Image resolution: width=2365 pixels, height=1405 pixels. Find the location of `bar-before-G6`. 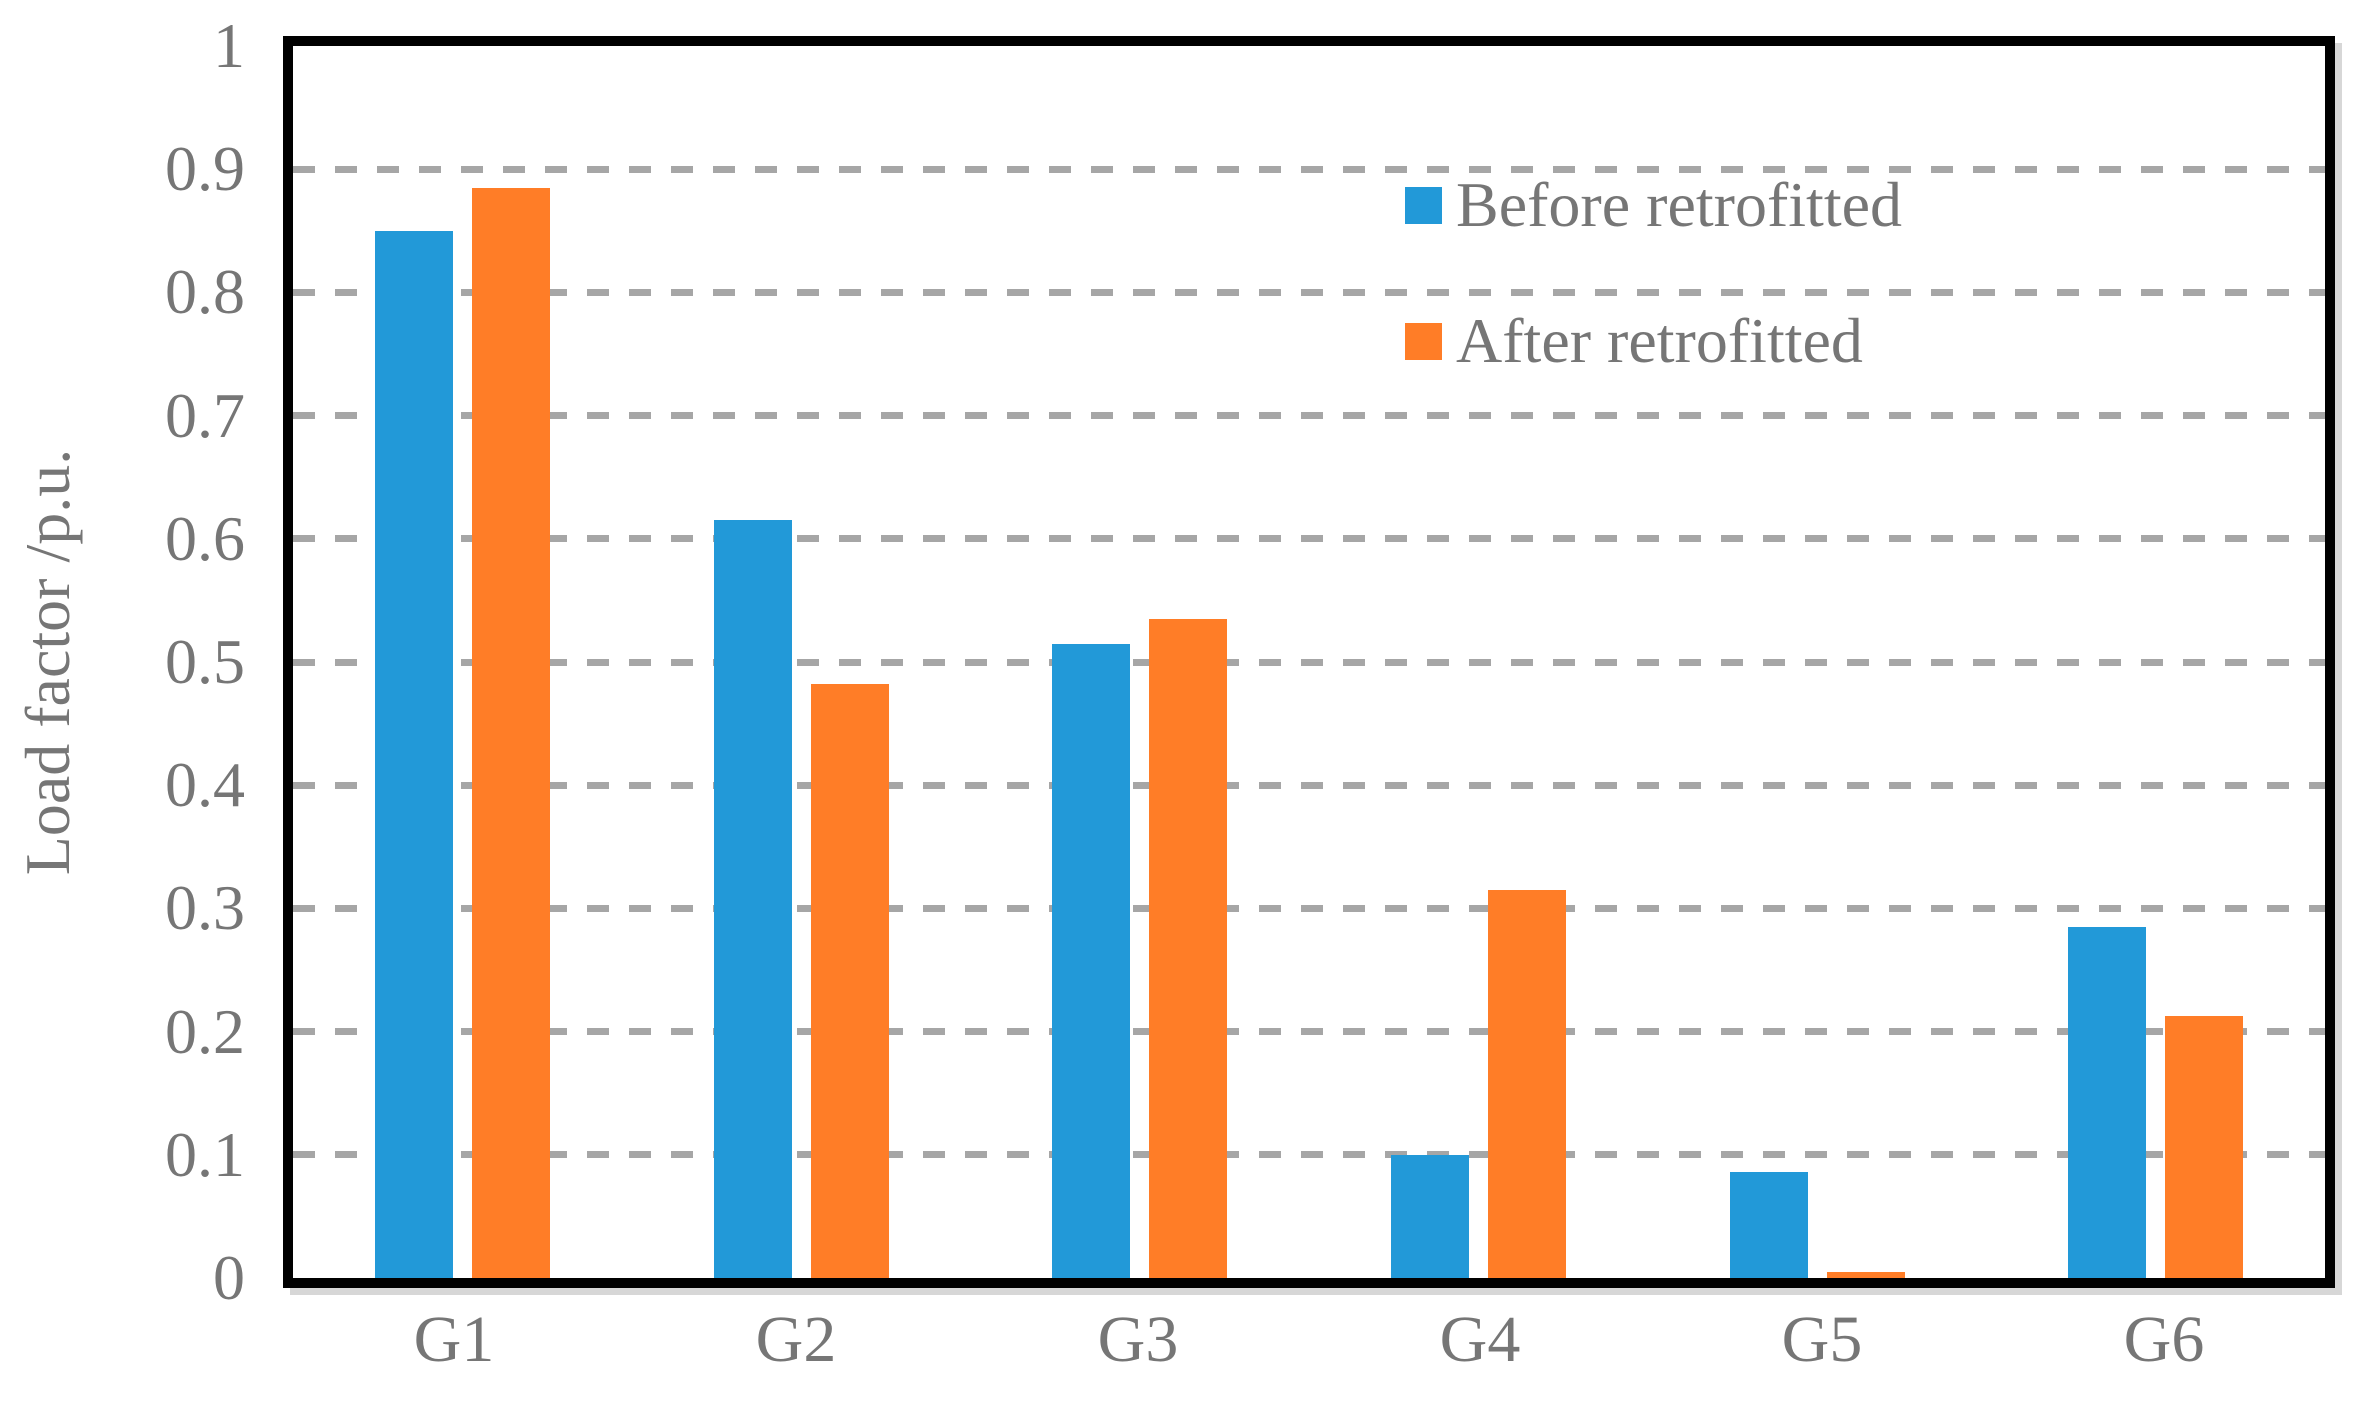

bar-before-G6 is located at coordinates (2107, 1102).